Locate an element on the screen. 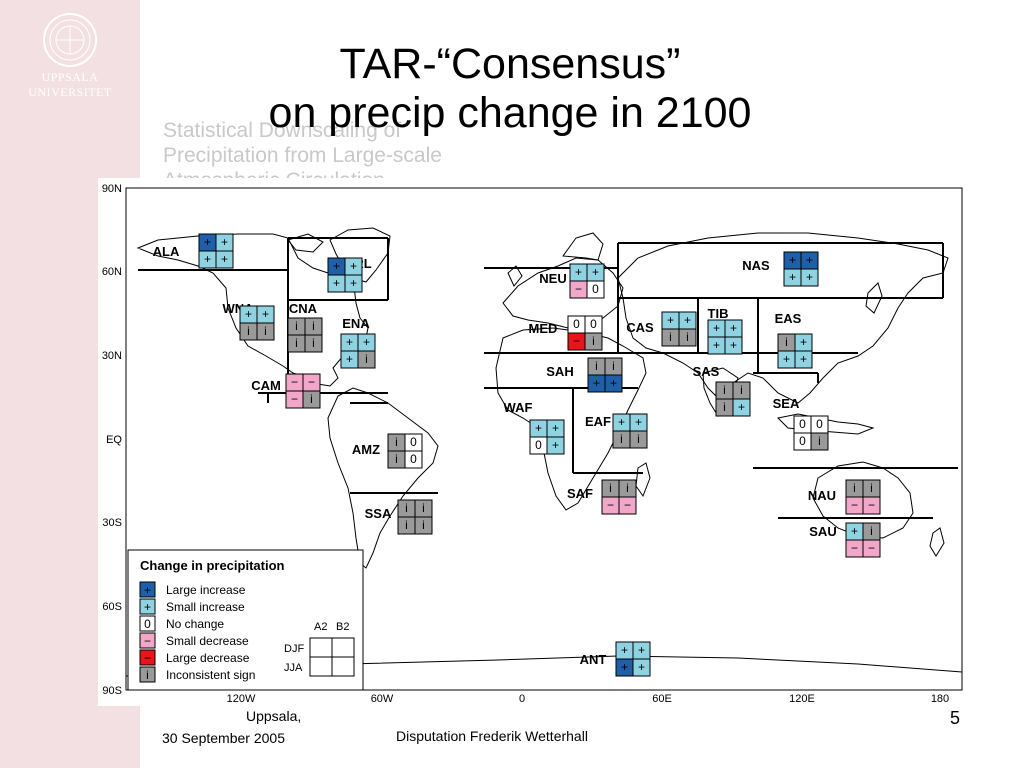 This screenshot has width=1024, height=768. slide-title: TAR-“Consensus” on precip change in 2100 is located at coordinates (510, 89).